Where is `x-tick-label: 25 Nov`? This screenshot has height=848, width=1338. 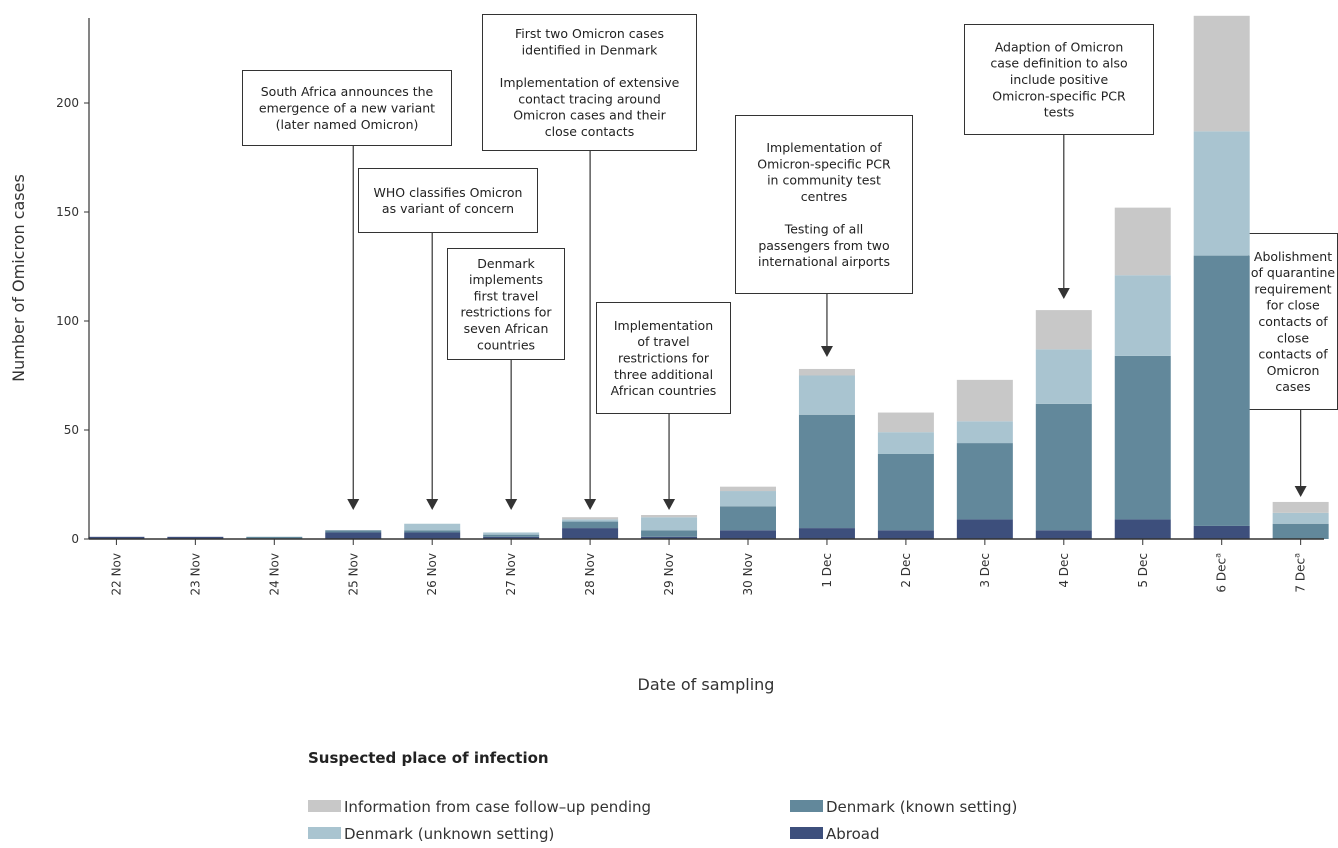 x-tick-label: 25 Nov is located at coordinates (353, 574).